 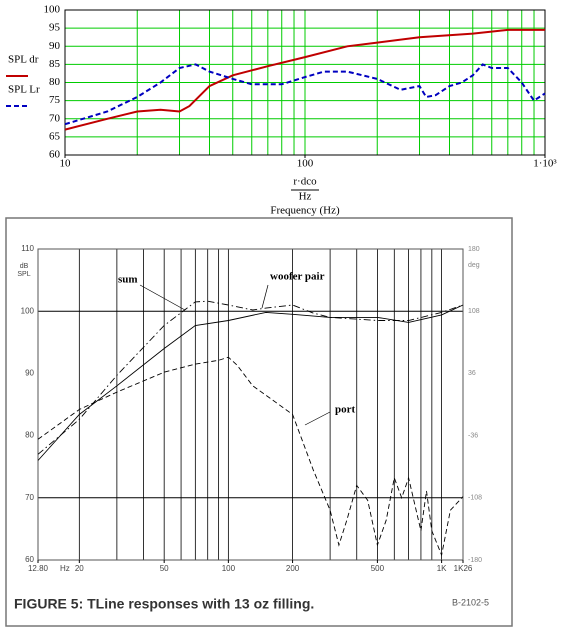 I want to click on x-axis-label: Frequency (Hz), so click(x=305, y=211).